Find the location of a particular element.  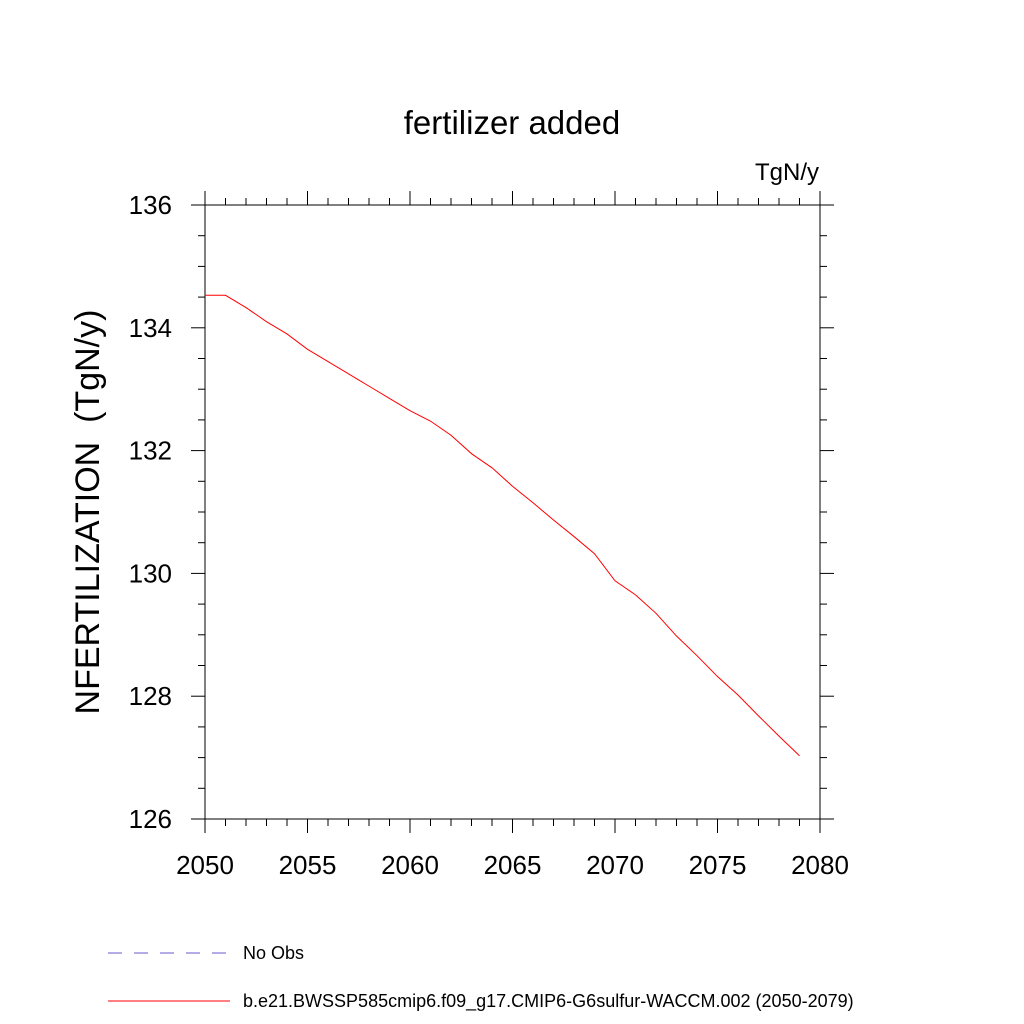

y-axis-label: NFERTILIZATION (TgN/y) is located at coordinates (88, 512).